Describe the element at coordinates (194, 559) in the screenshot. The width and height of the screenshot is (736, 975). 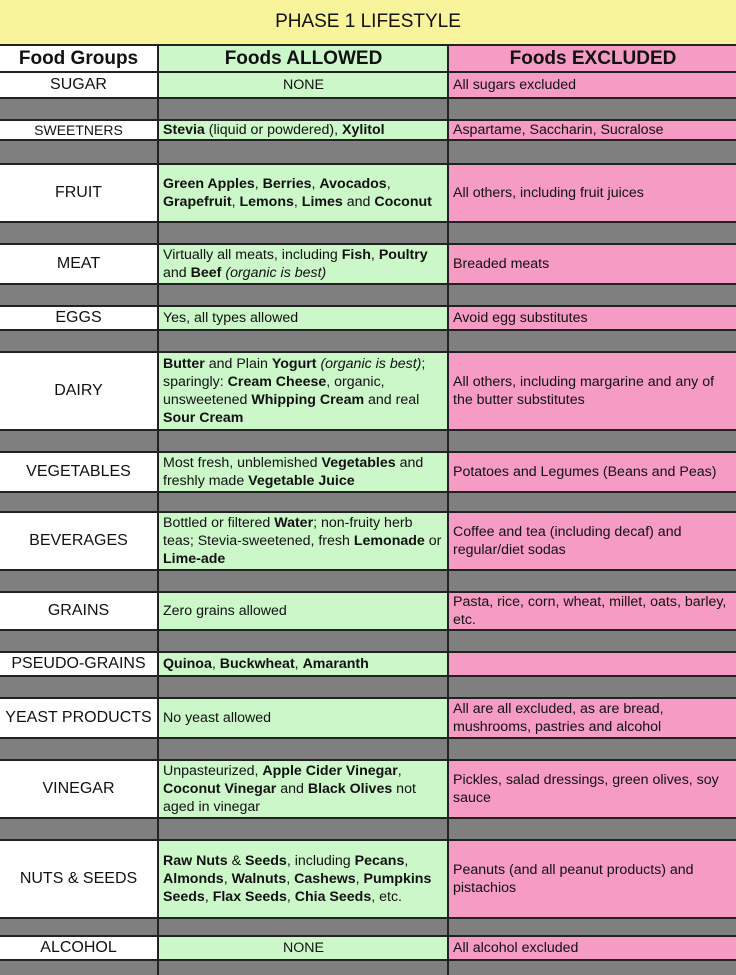
I see `text-run: Lime-ade` at that location.